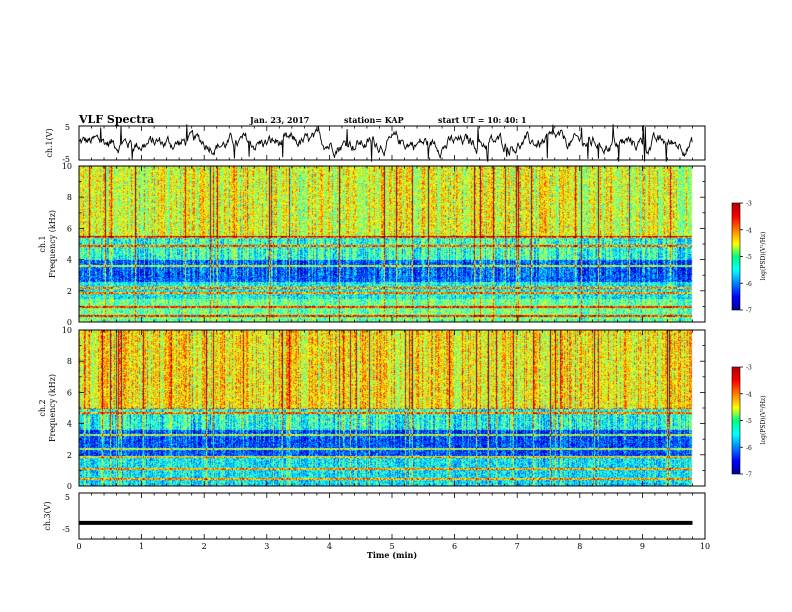 The width and height of the screenshot is (792, 612). What do you see at coordinates (67, 497) in the screenshot?
I see `ch3-ytick-top: 5` at bounding box center [67, 497].